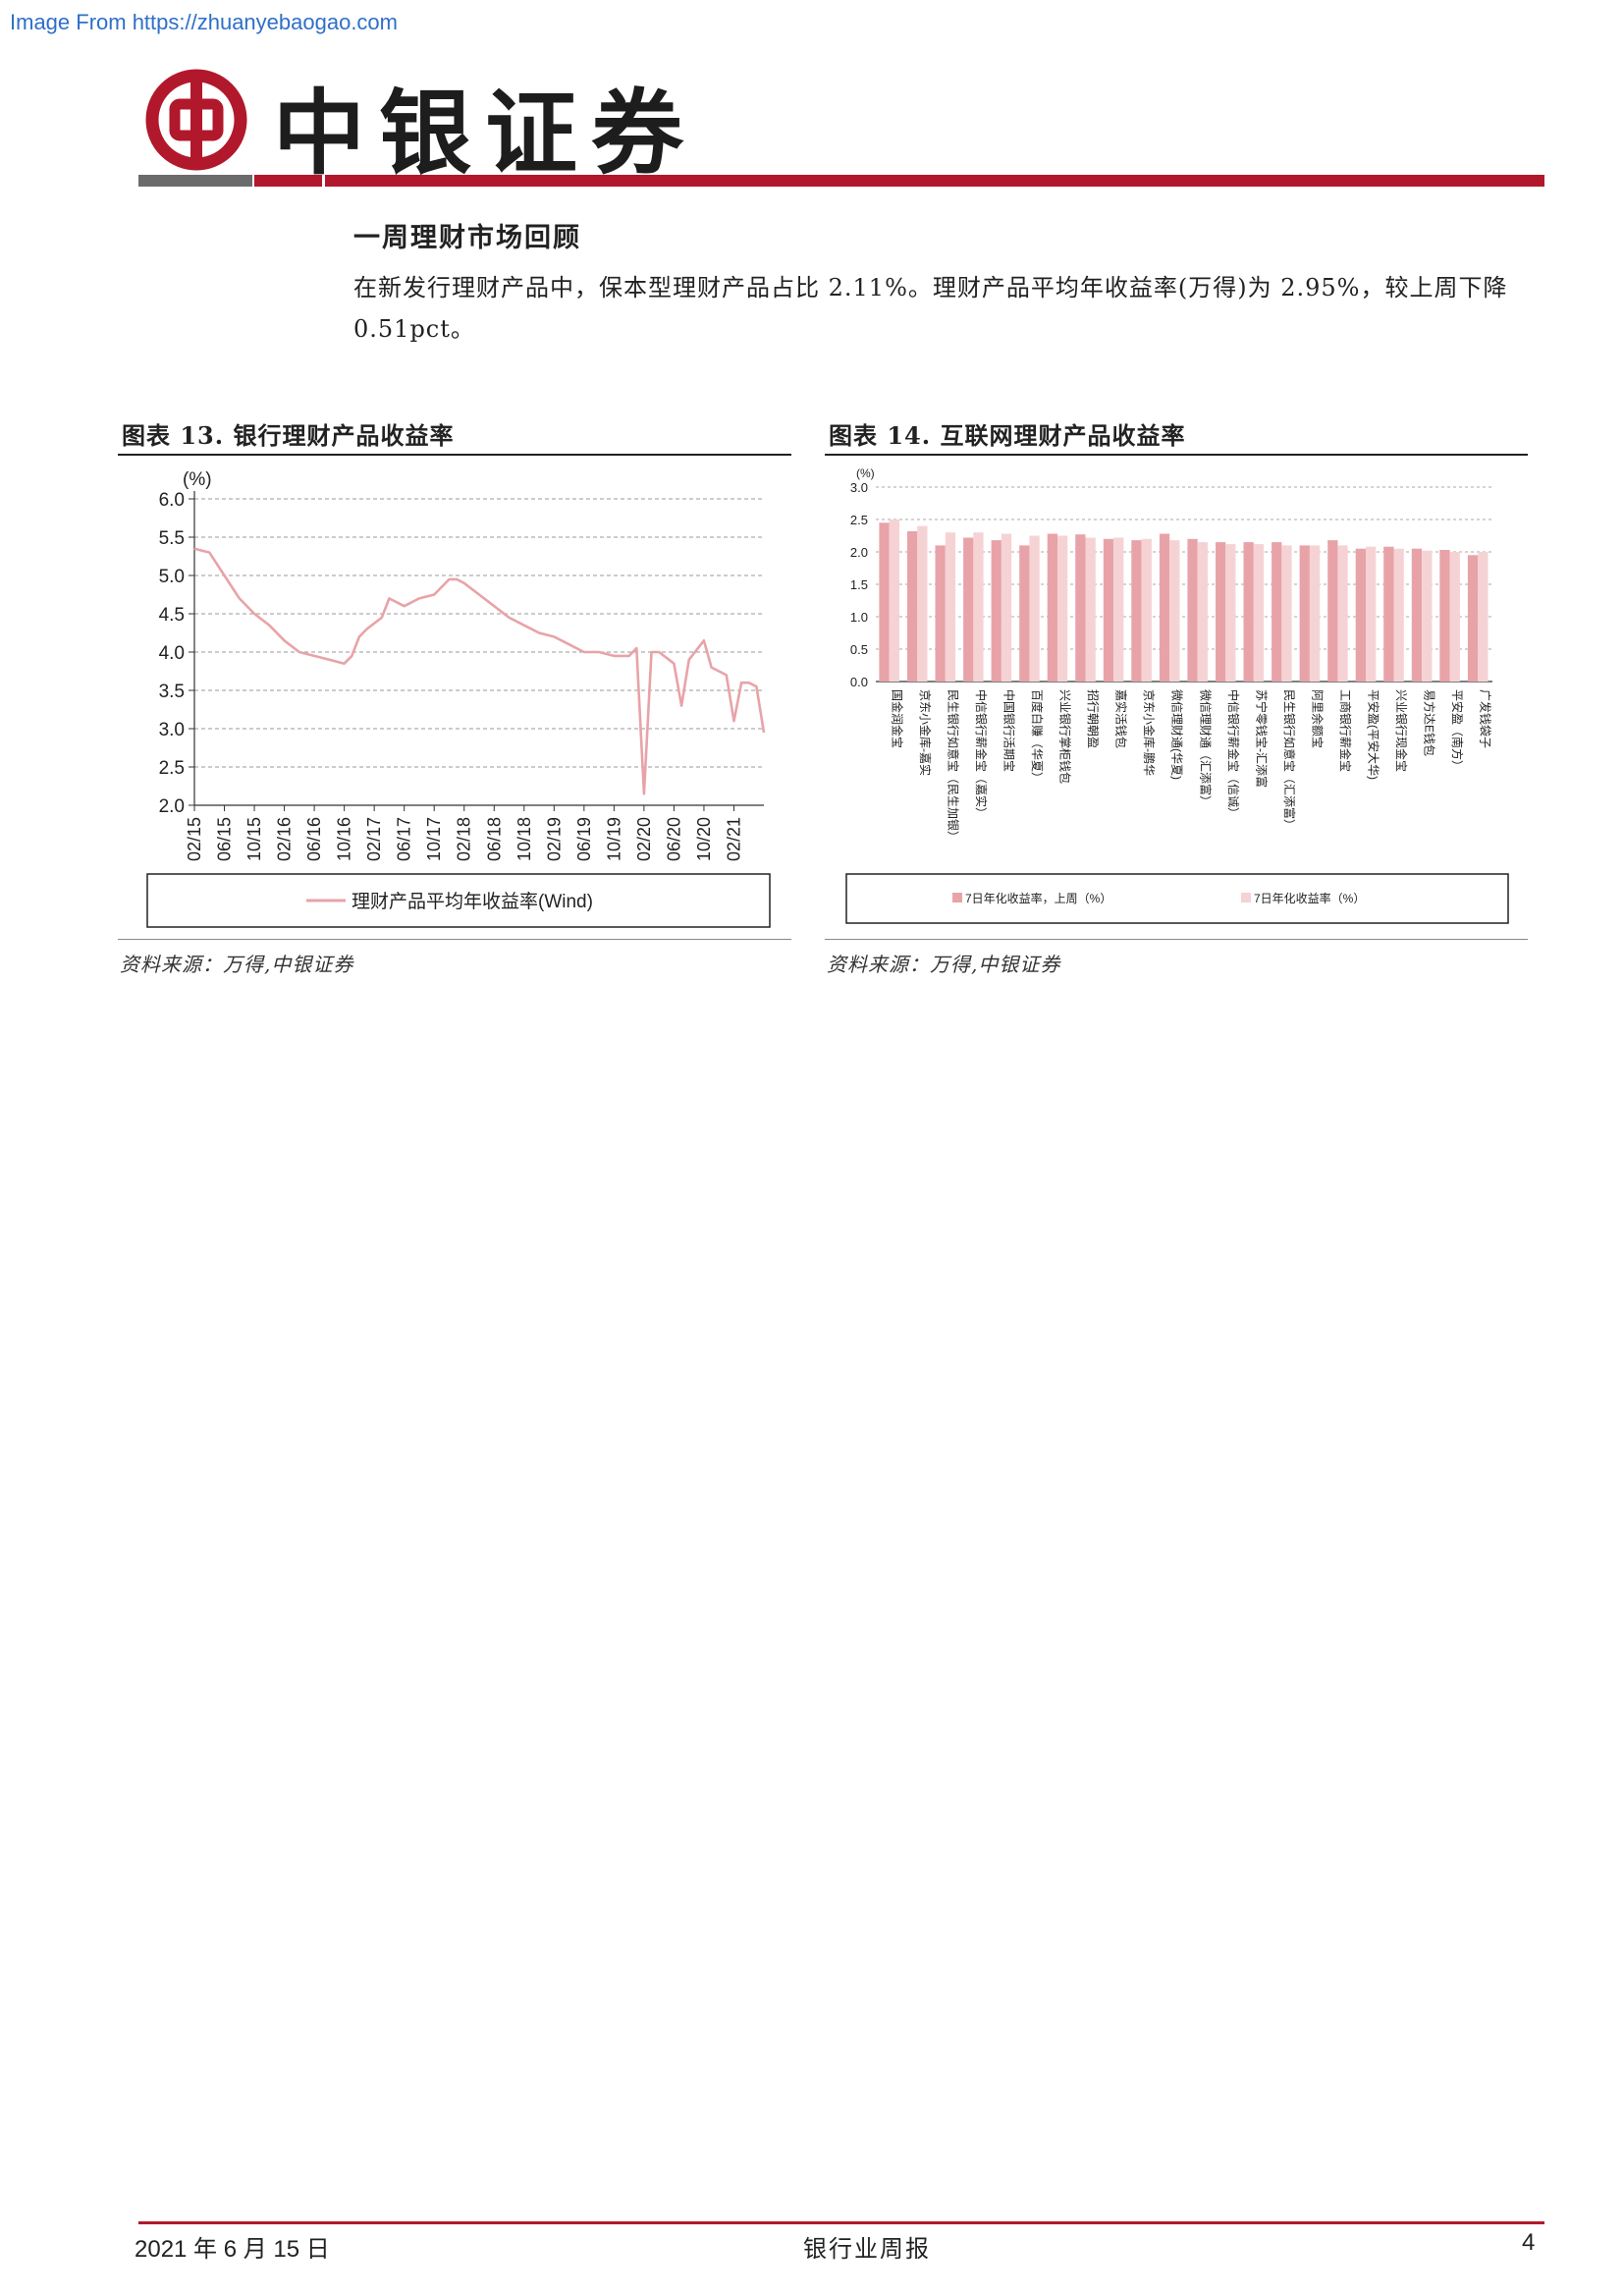  What do you see at coordinates (172, 692) in the screenshot?
I see `y-tick-label: 3.5` at bounding box center [172, 692].